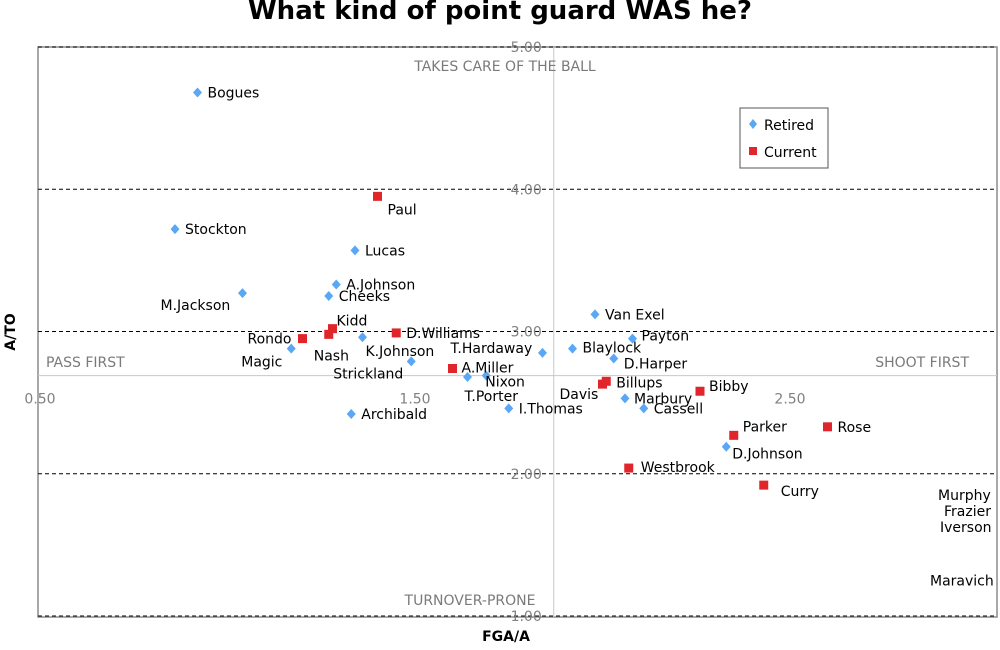 Image resolution: width=1000 pixels, height=650 pixels. I want to click on point-label-parker: Parker, so click(765, 427).